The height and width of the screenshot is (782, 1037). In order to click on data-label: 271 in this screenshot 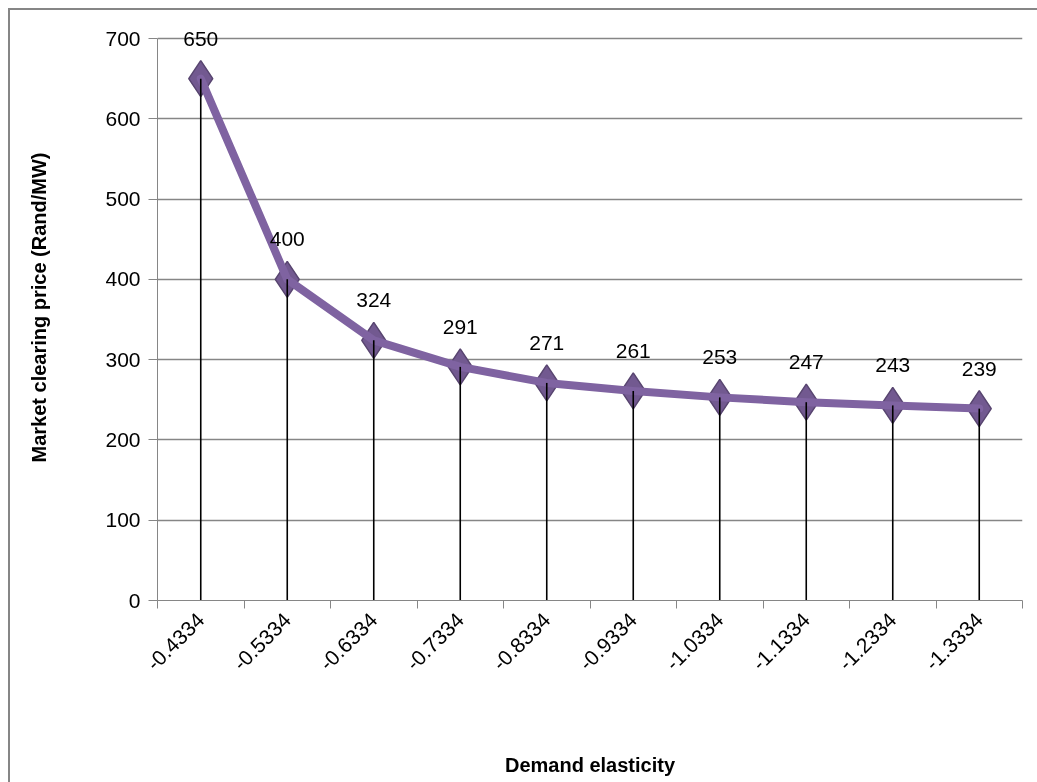, I will do `click(547, 342)`.